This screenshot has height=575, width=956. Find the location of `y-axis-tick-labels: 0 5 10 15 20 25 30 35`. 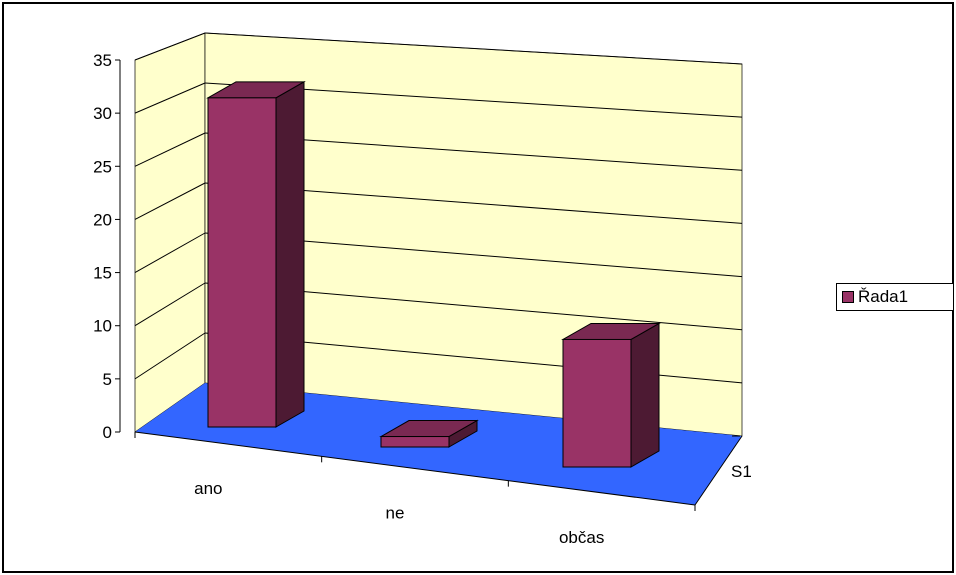

y-axis-tick-labels: 0 5 10 15 20 25 30 35 is located at coordinates (102, 246).